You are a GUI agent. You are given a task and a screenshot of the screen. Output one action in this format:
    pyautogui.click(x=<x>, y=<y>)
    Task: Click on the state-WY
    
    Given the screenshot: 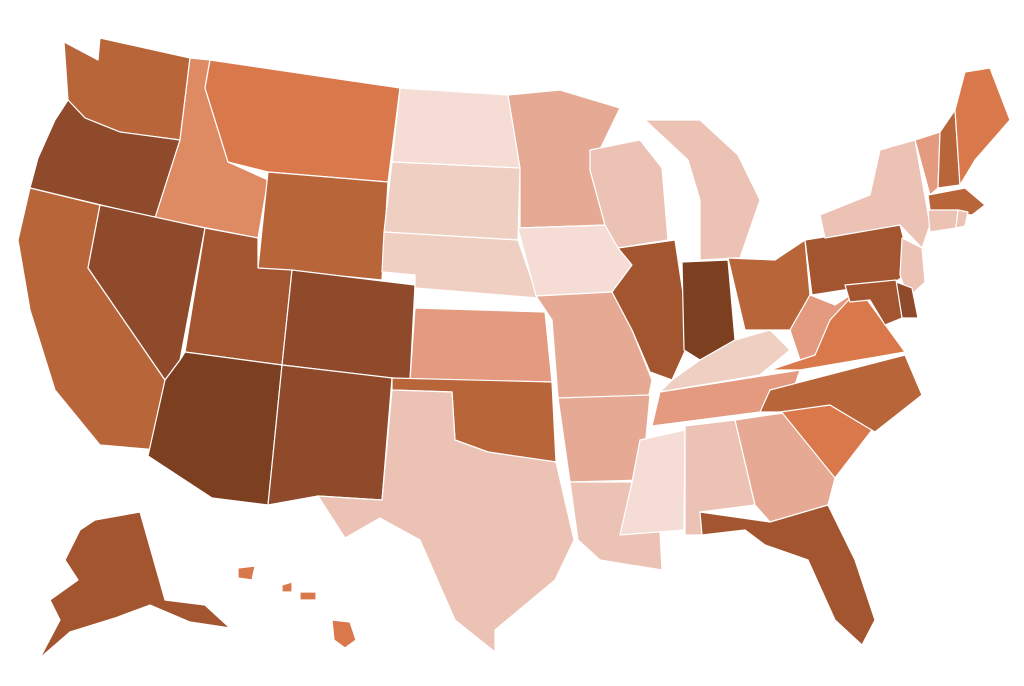 What is the action you would take?
    pyautogui.click(x=323, y=226)
    